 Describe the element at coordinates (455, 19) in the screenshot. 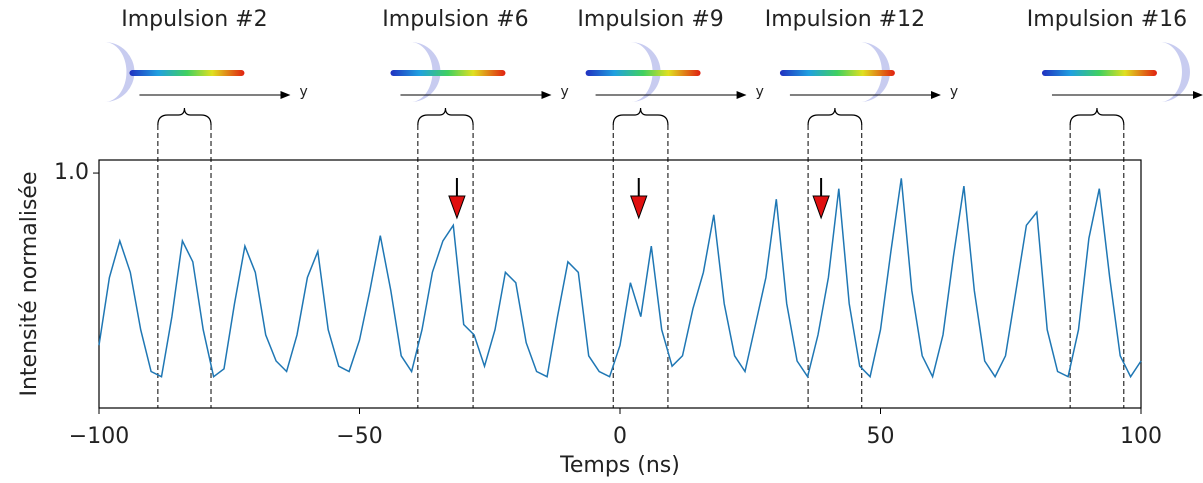

I see `window-title: Impulsion #6` at that location.